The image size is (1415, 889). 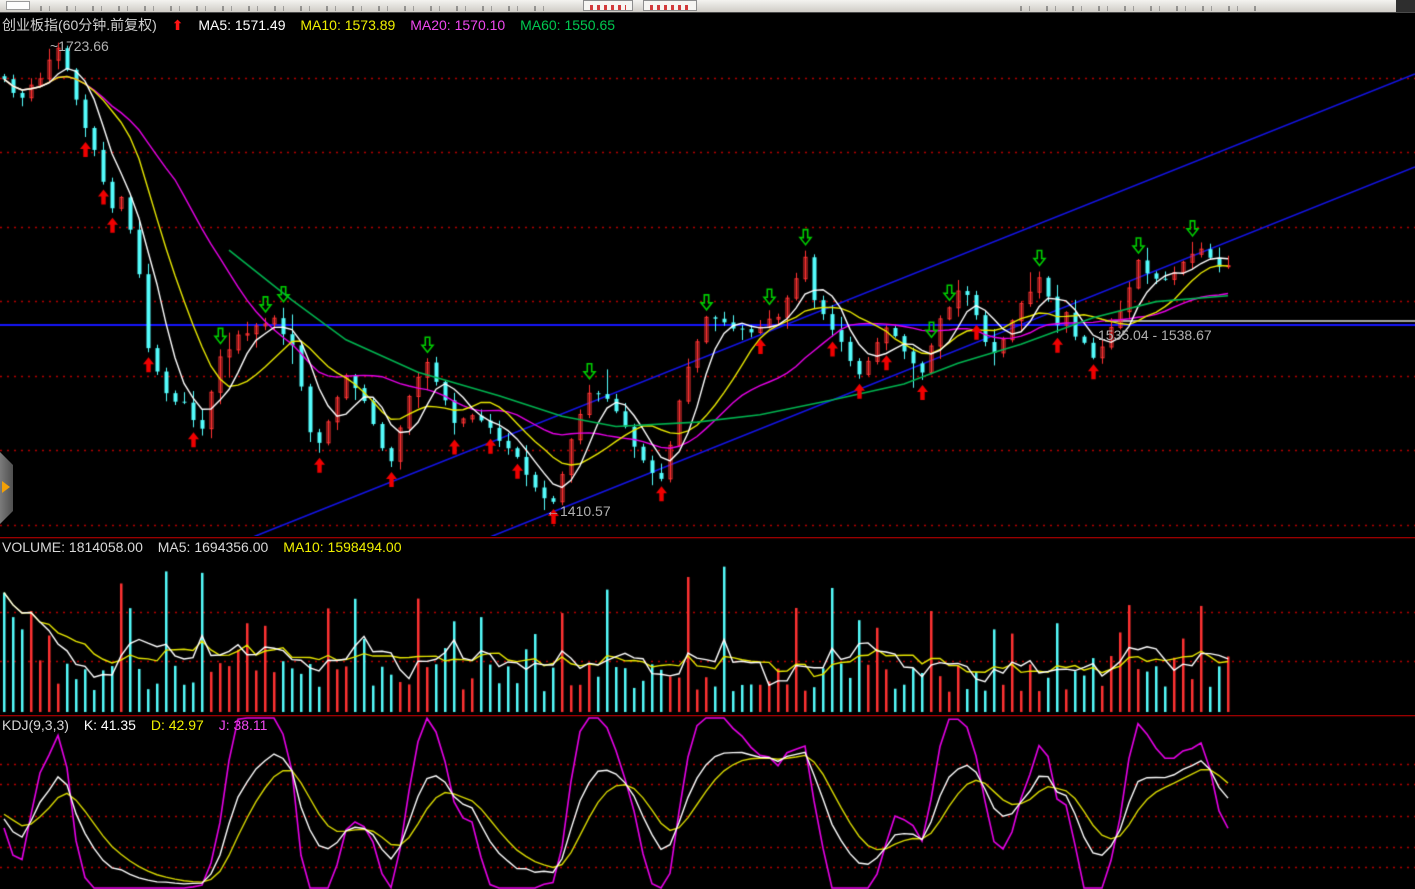 What do you see at coordinates (109, 725) in the screenshot?
I see `kdj-k-value: K: 41.35` at bounding box center [109, 725].